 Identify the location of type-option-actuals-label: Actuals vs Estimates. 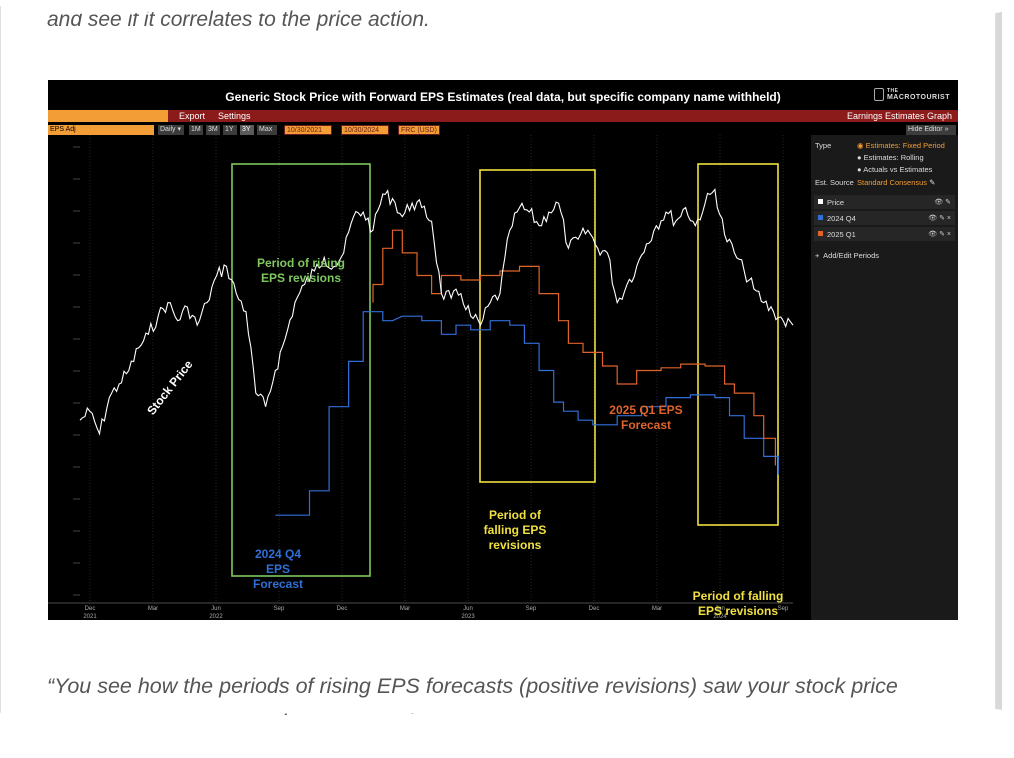
(898, 169).